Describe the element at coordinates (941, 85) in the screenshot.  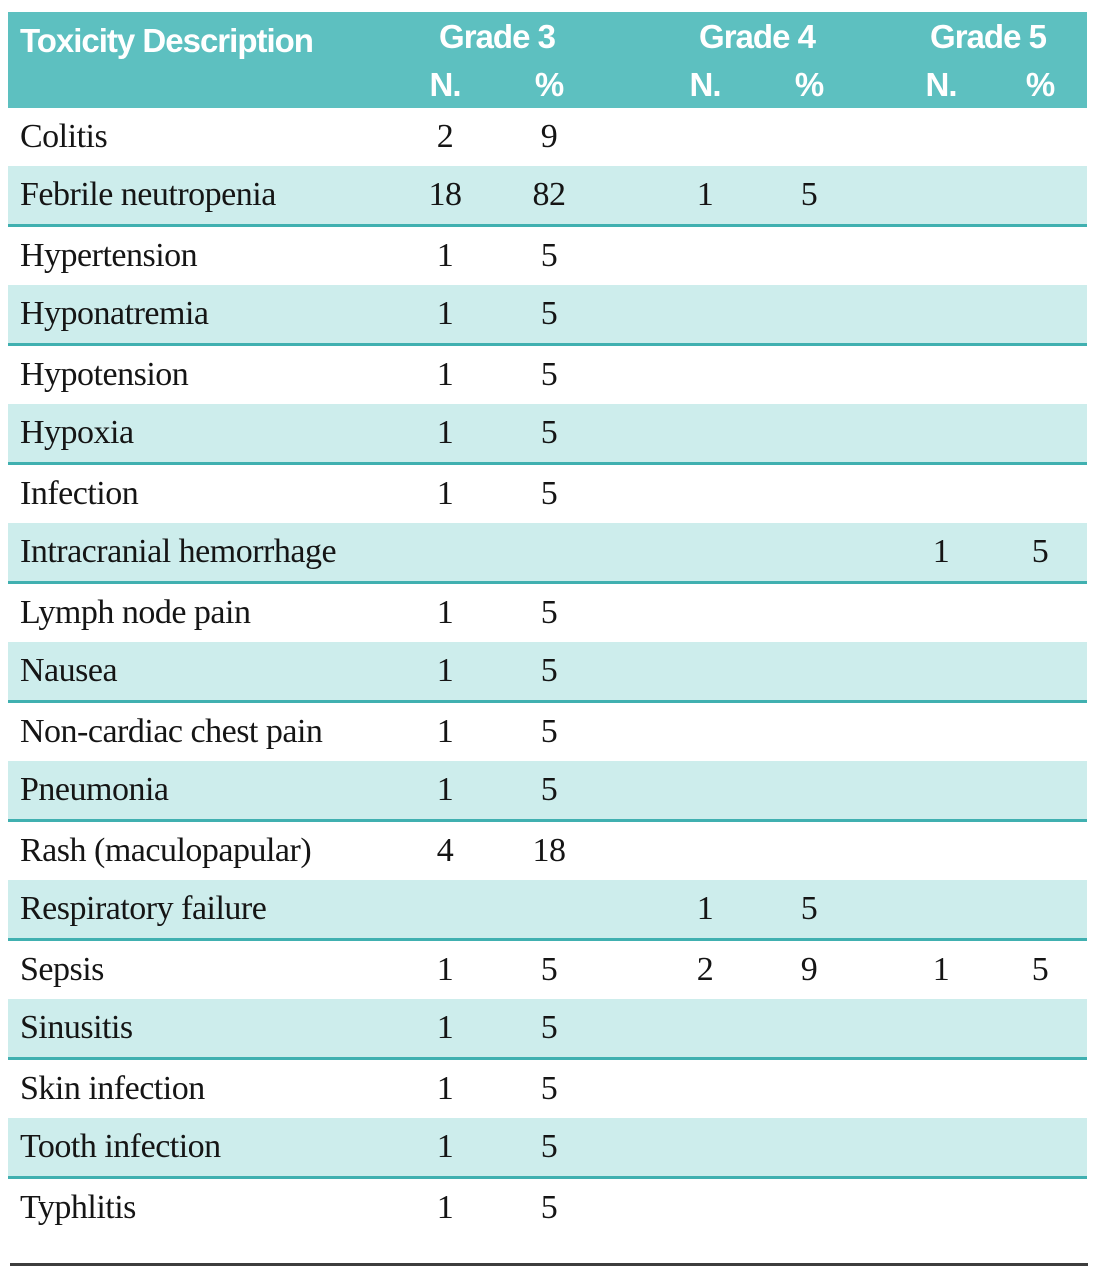
I see `subheader-grade5-n: N.` at that location.